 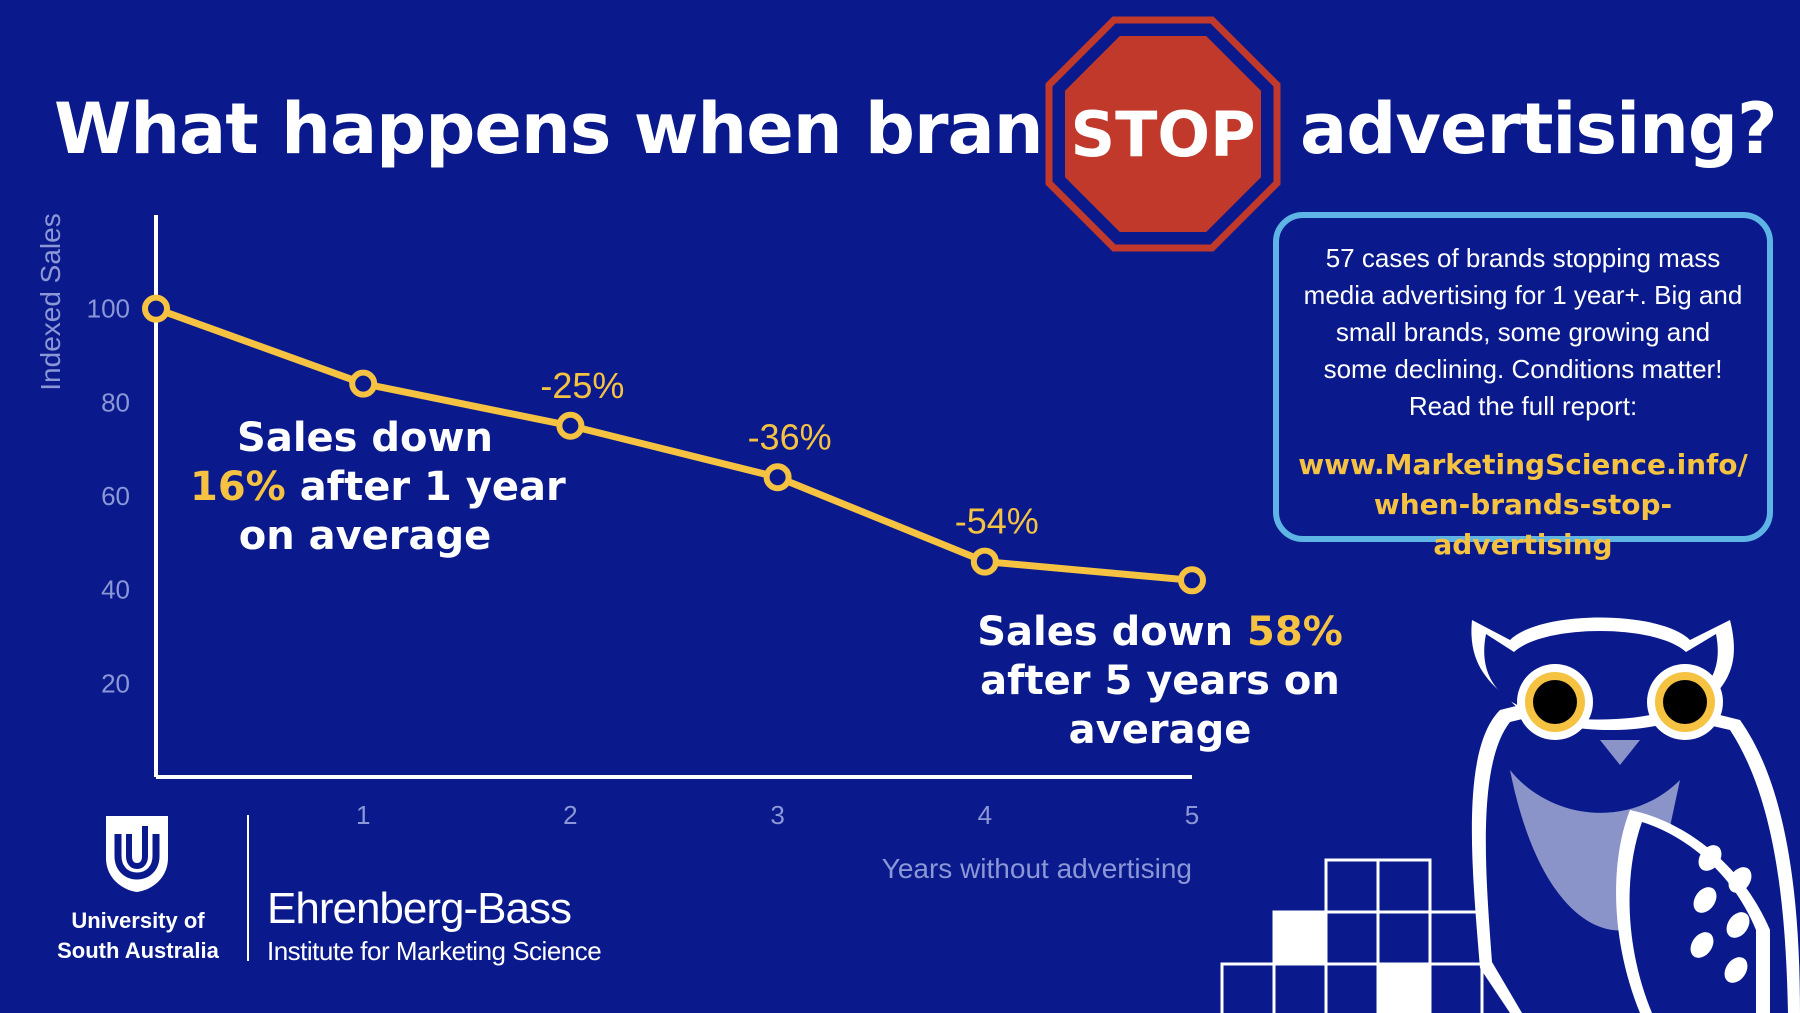 I want to click on pixel-grid-pattern, so click(x=1378, y=935).